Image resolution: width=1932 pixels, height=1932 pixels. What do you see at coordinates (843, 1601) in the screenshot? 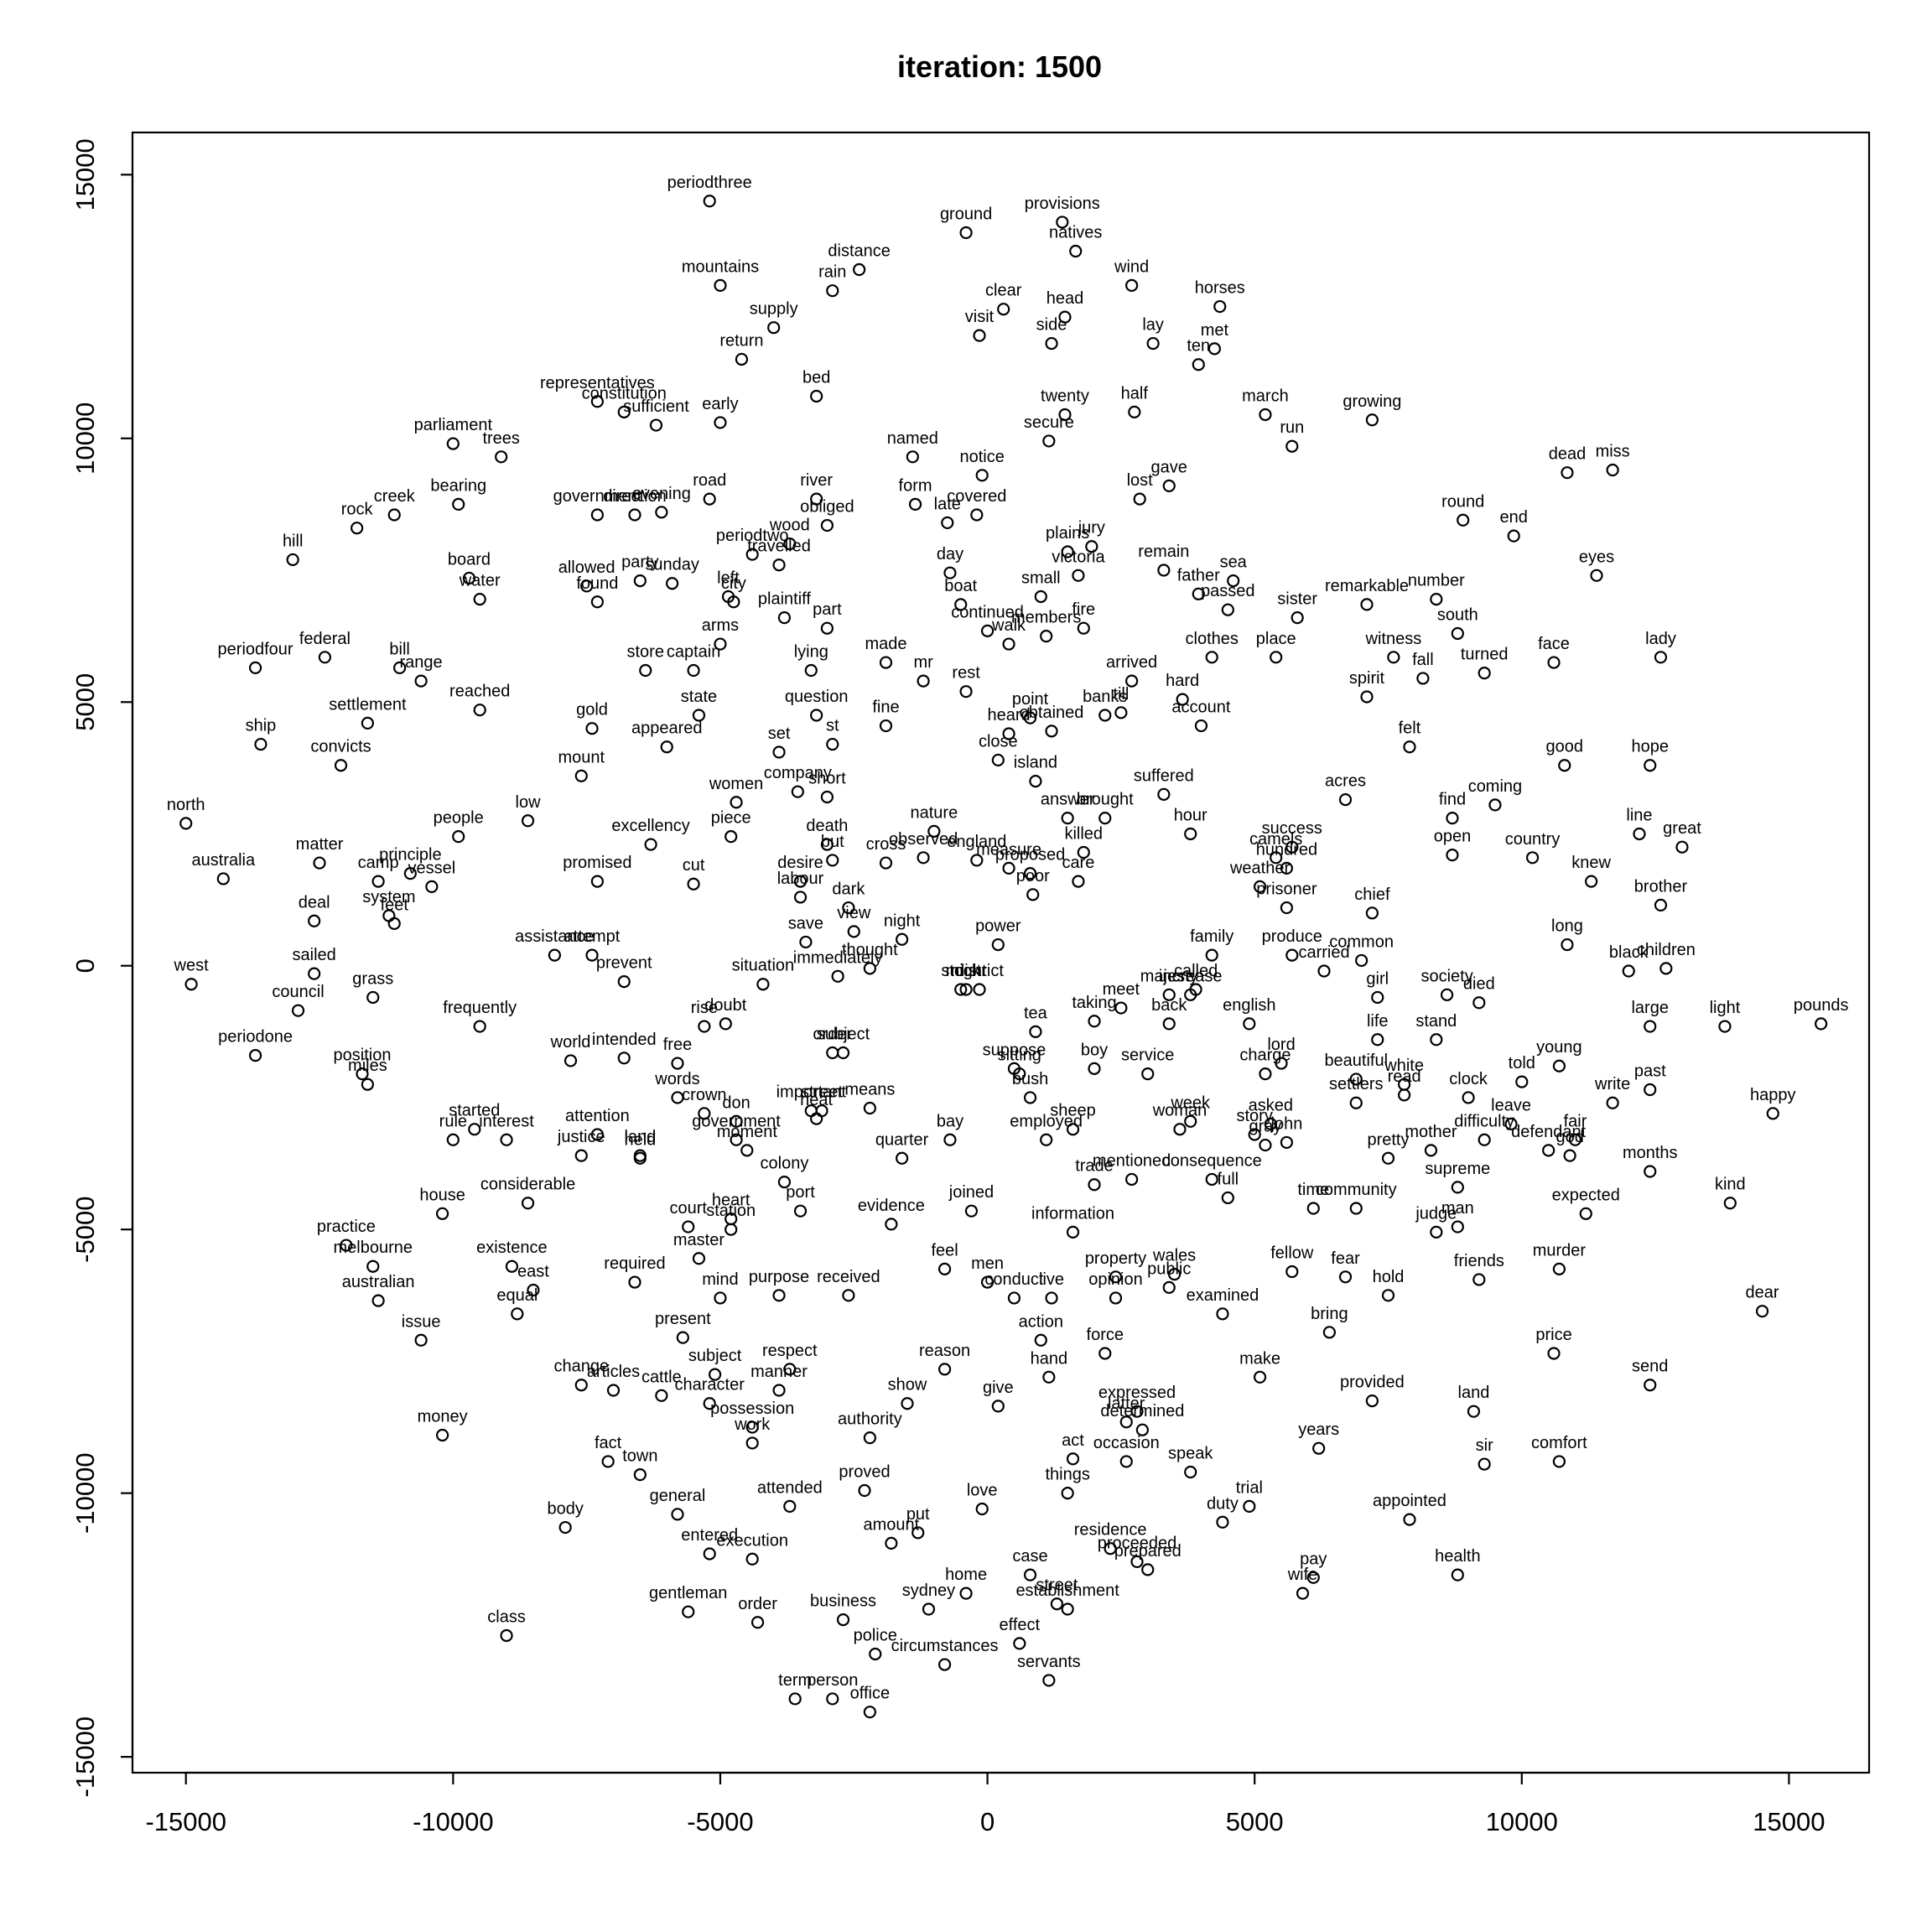
I see `point-label: business` at bounding box center [843, 1601].